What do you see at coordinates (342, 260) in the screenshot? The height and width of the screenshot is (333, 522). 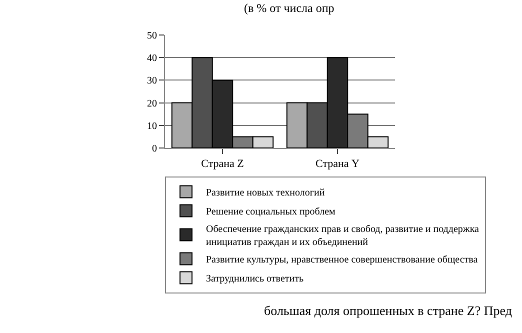 I see `legend-label: Развитие культуры, нравственное совершенствование общества` at bounding box center [342, 260].